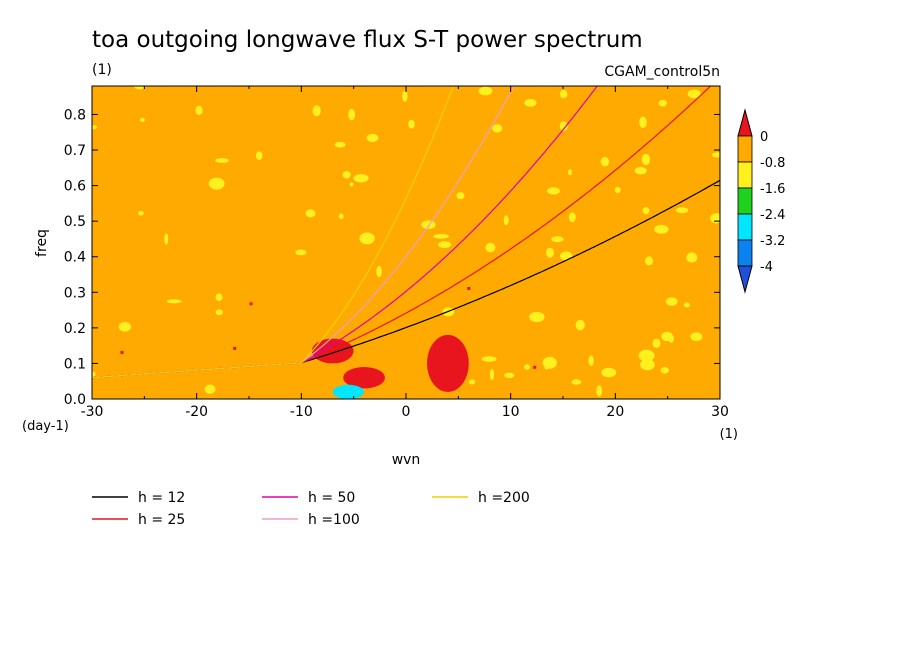  I want to click on colorbar-label: -3.2, so click(772, 241).